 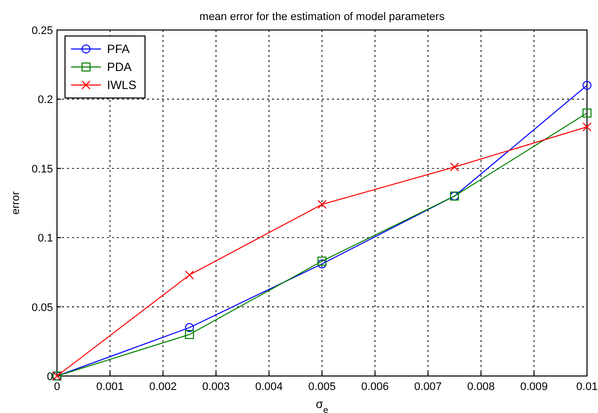 What do you see at coordinates (163, 387) in the screenshot?
I see `x-tick-label: 0.002` at bounding box center [163, 387].